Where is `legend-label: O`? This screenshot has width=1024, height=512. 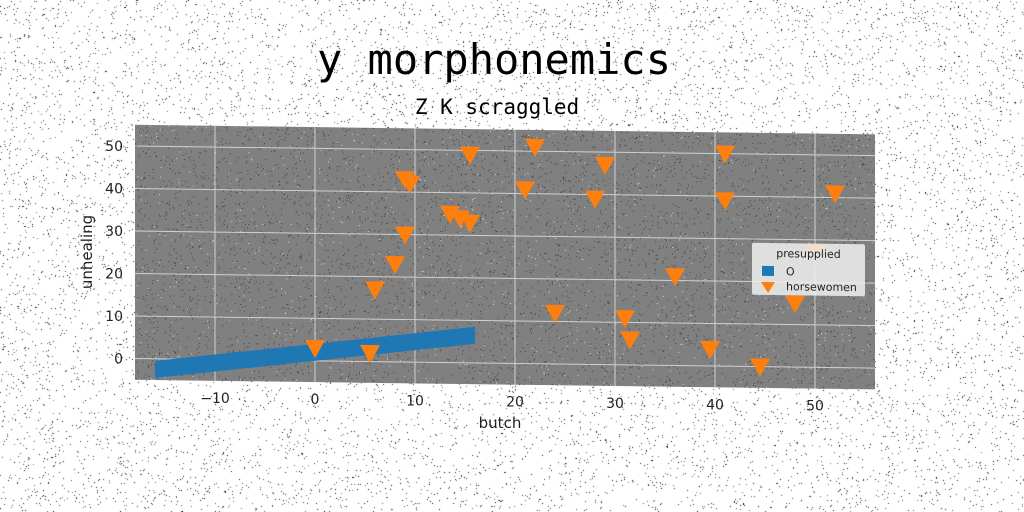 legend-label: O is located at coordinates (790, 271).